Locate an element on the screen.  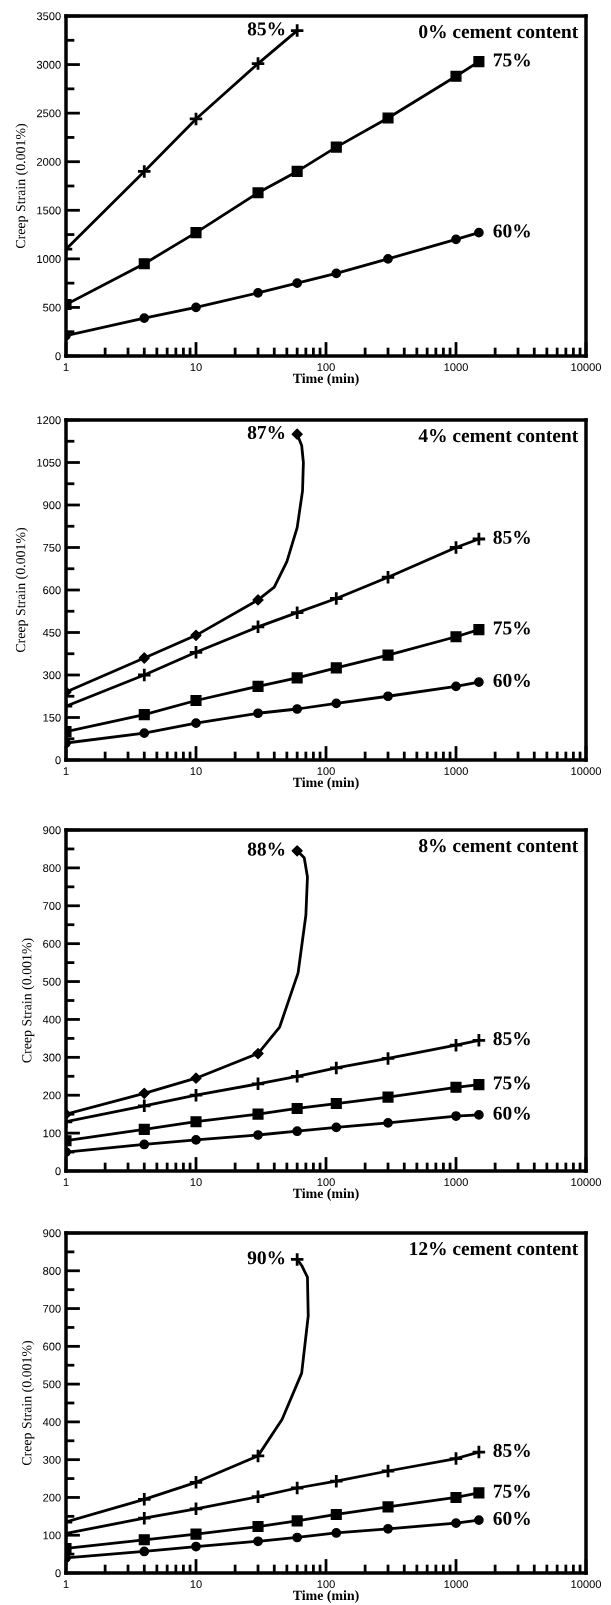
y-tick-label: 3500 is located at coordinates (48, 16).